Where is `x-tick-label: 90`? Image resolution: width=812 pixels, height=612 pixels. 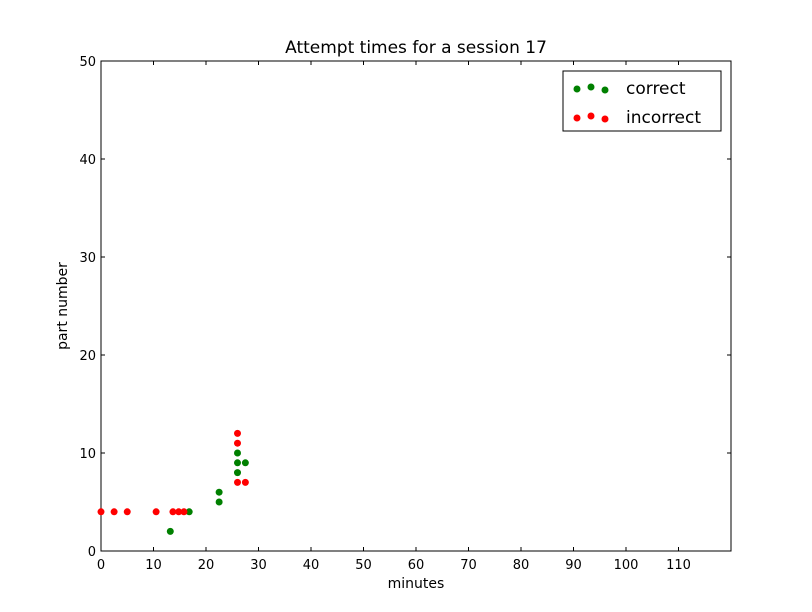
x-tick-label: 90 is located at coordinates (573, 565).